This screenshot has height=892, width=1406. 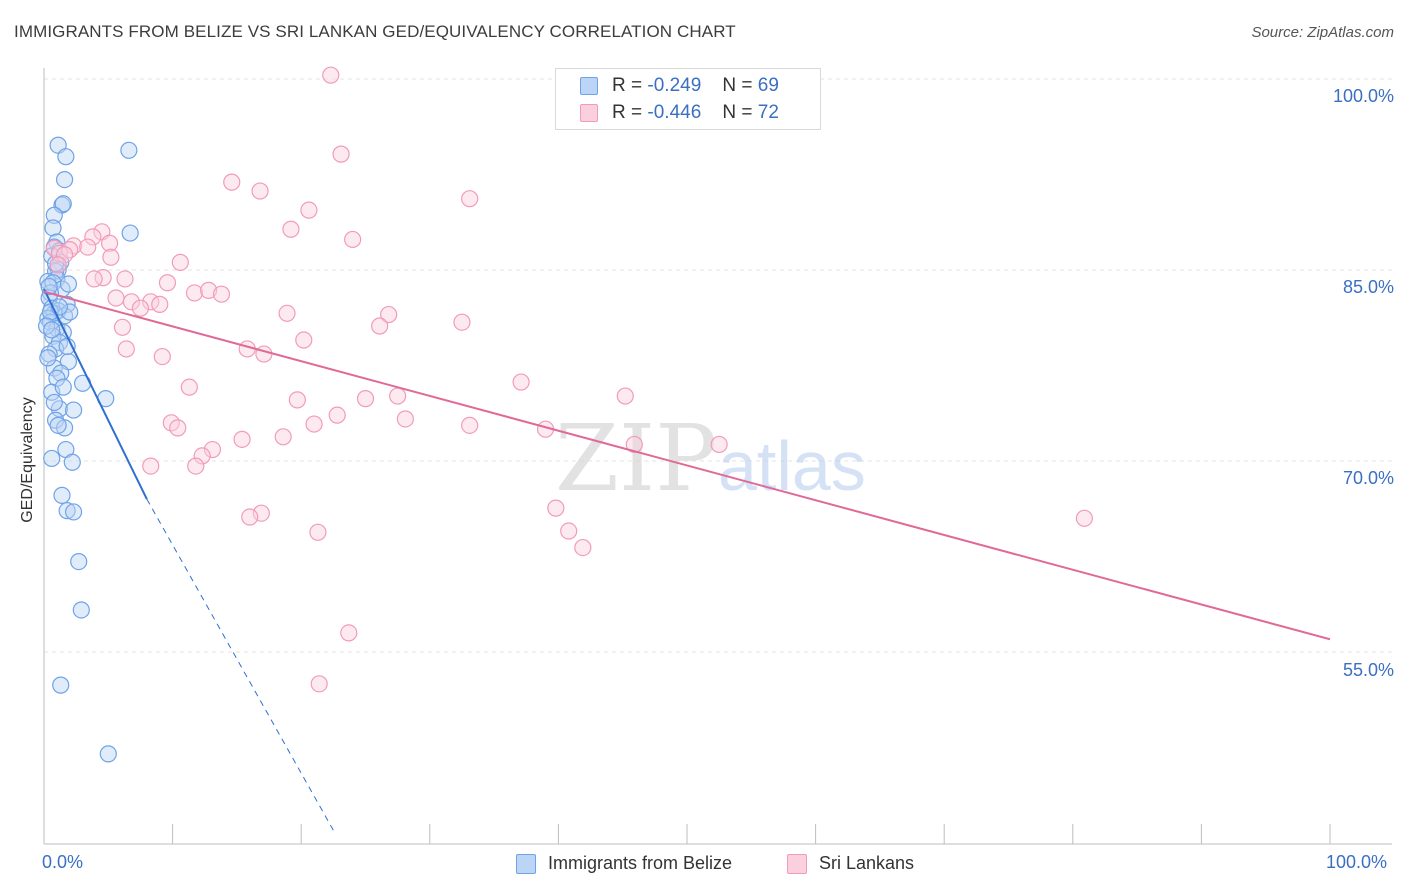 I want to click on y-tick-label: 85.0%, so click(x=1368, y=287).